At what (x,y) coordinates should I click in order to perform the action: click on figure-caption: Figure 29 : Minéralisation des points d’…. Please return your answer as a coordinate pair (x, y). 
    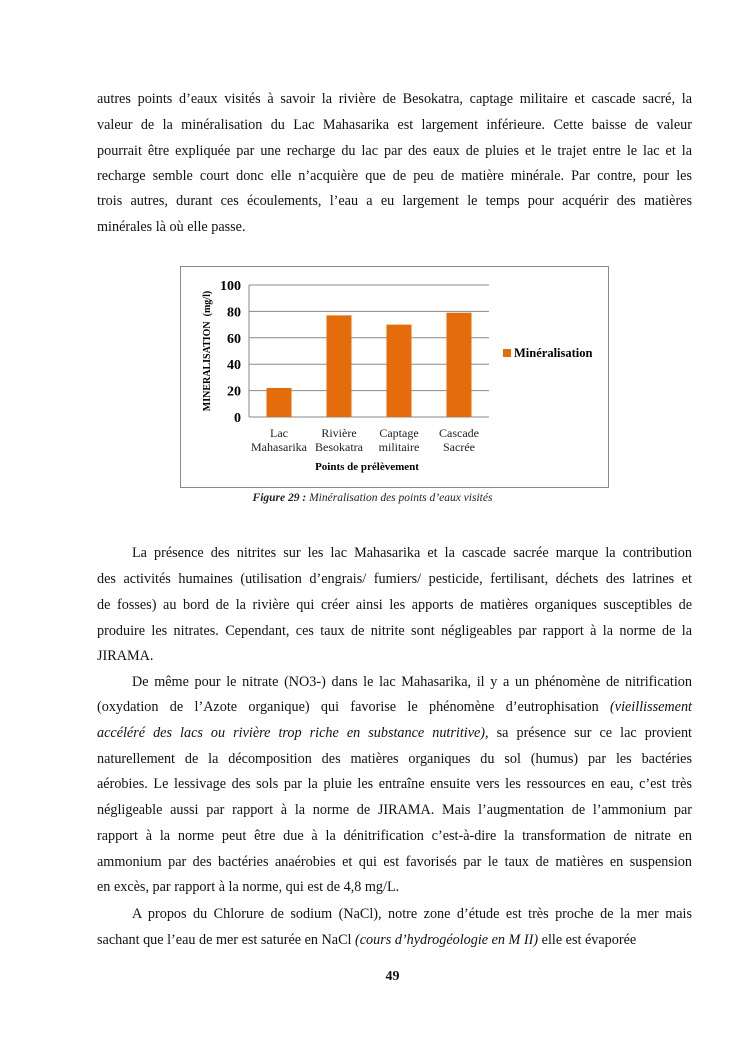
    Looking at the image, I should click on (372, 498).